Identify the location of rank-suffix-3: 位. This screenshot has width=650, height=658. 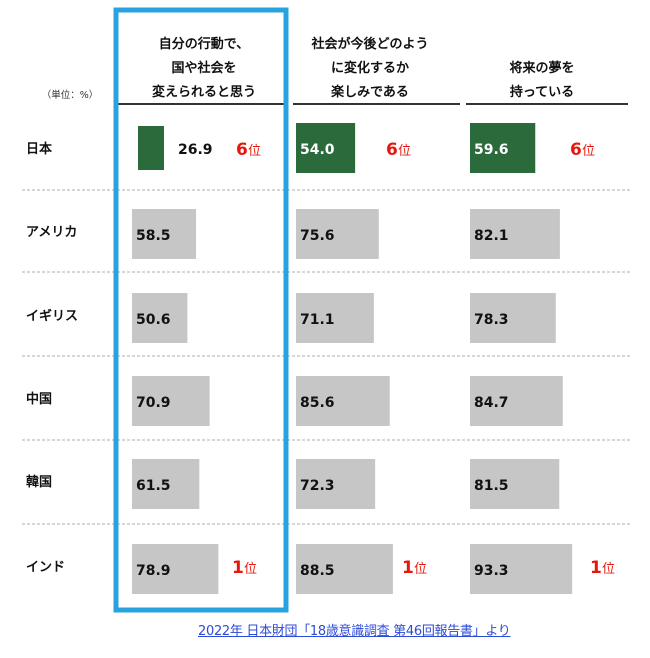
(250, 569).